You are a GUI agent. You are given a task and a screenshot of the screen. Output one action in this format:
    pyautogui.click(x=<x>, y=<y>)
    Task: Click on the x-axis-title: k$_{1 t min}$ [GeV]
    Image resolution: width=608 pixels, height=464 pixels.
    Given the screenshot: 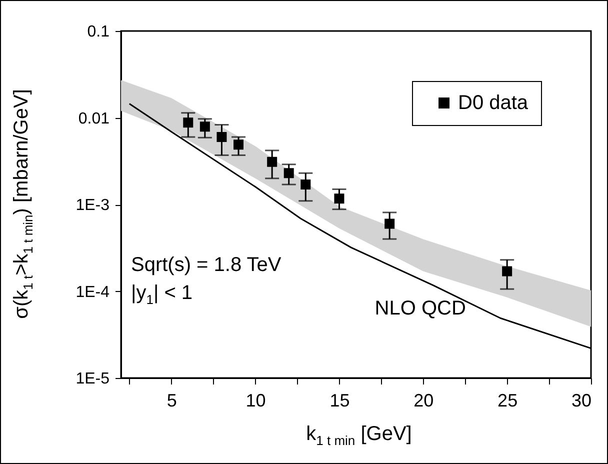 What is the action you would take?
    pyautogui.click(x=359, y=435)
    